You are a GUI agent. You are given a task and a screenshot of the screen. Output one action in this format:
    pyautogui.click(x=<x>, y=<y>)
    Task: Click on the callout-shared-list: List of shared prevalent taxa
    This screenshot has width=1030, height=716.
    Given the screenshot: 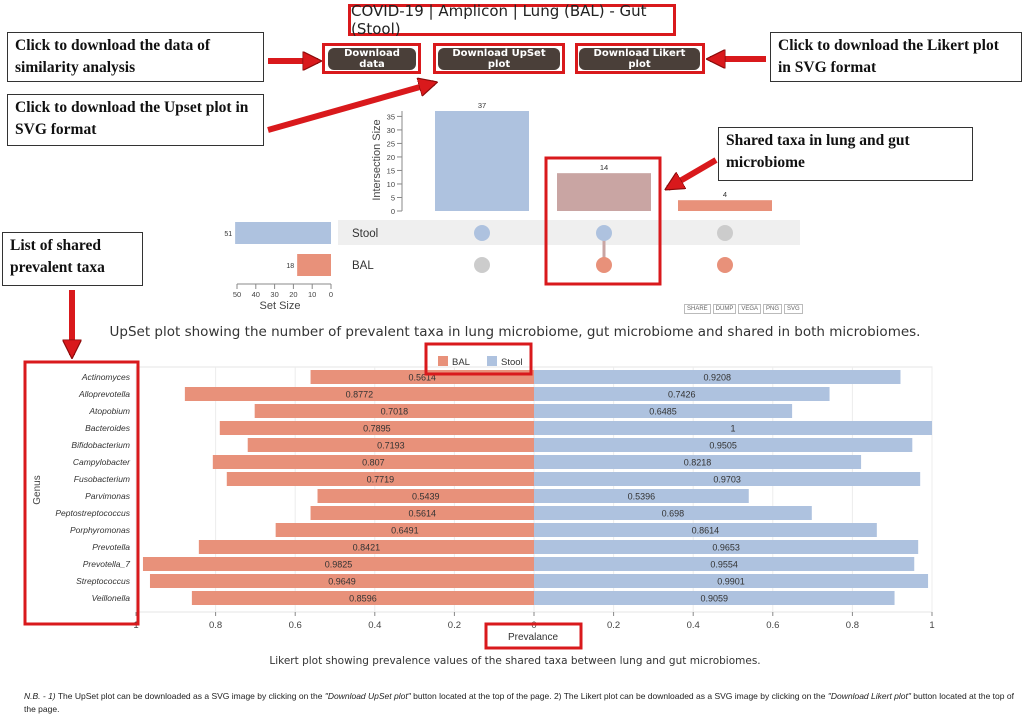 What is the action you would take?
    pyautogui.click(x=72, y=259)
    